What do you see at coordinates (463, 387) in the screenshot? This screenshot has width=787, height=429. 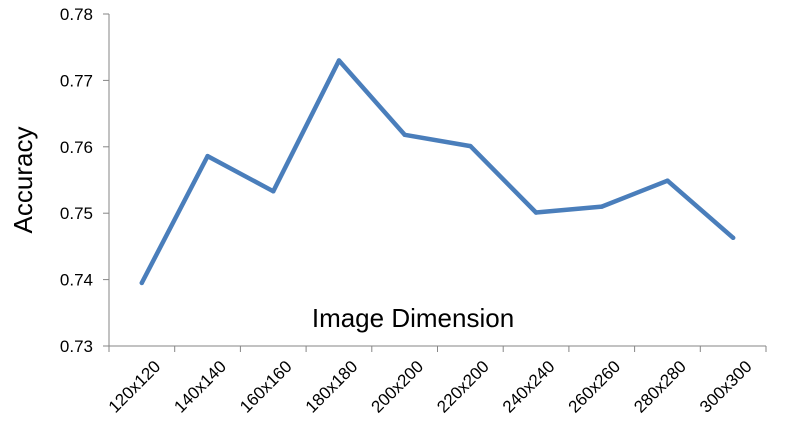 I see `x-tick-label: 220x200` at bounding box center [463, 387].